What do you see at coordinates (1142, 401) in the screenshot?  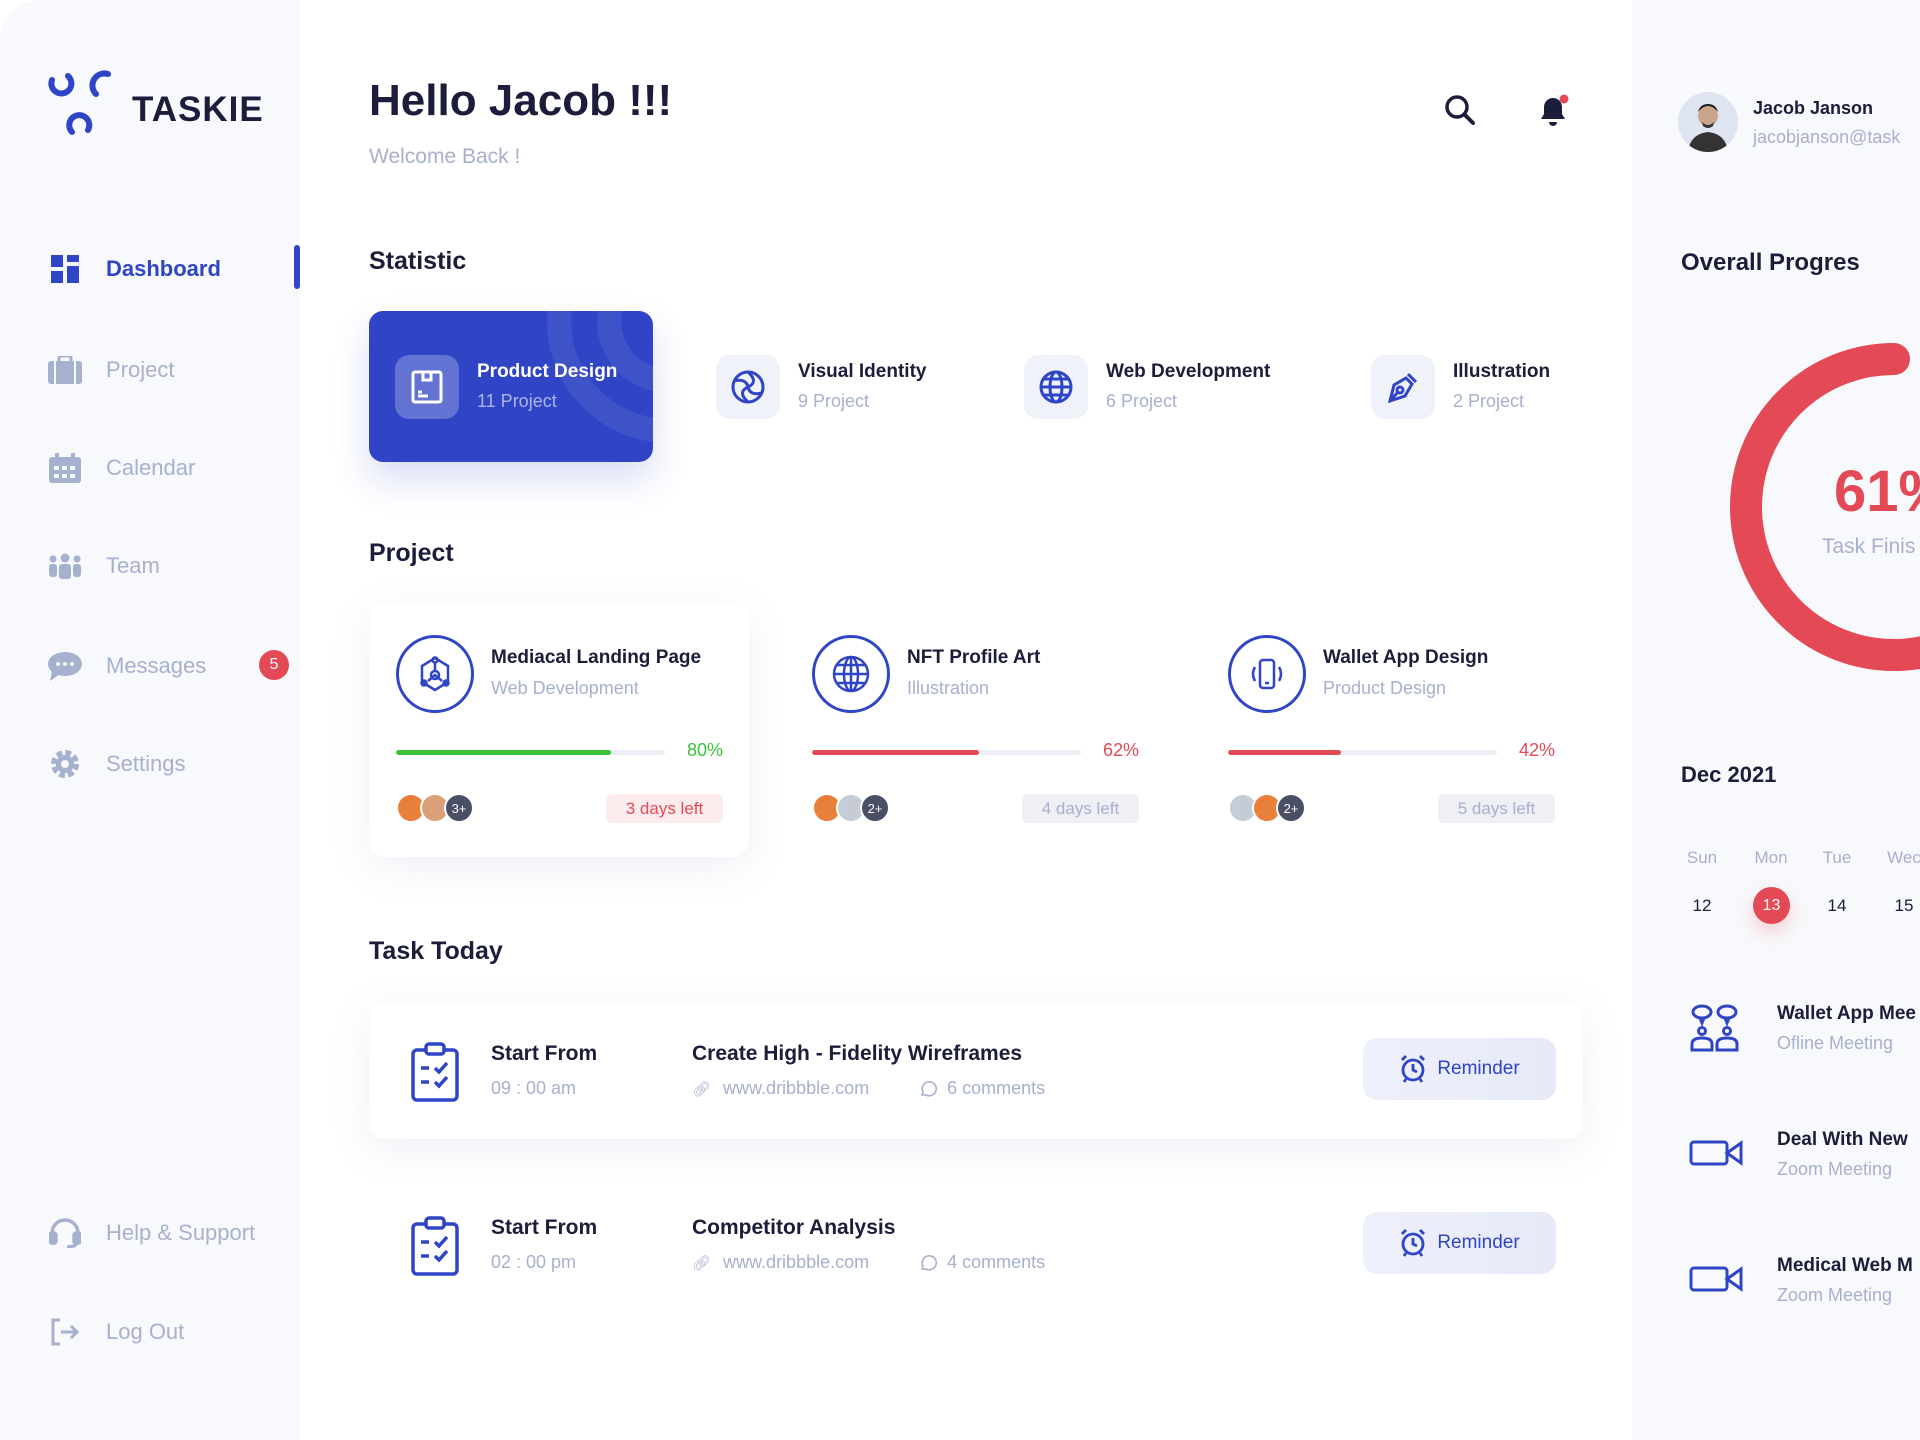 I see `stat-count: 6 Project` at bounding box center [1142, 401].